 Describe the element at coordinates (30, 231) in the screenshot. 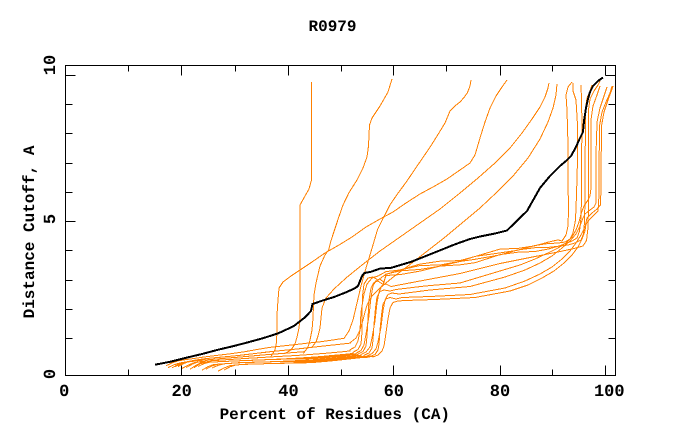

I see `svg-text: Distance Cutoff, A` at that location.